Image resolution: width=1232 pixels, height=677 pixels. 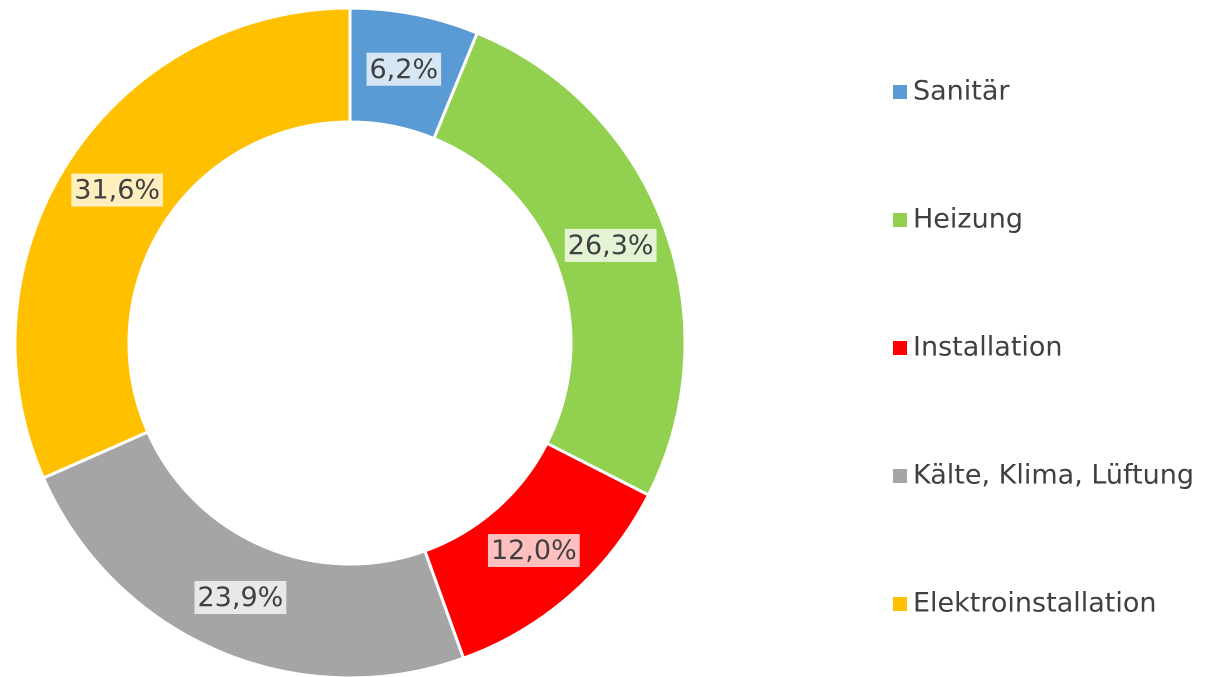 I want to click on legend-label: Sanitär, so click(x=961, y=91).